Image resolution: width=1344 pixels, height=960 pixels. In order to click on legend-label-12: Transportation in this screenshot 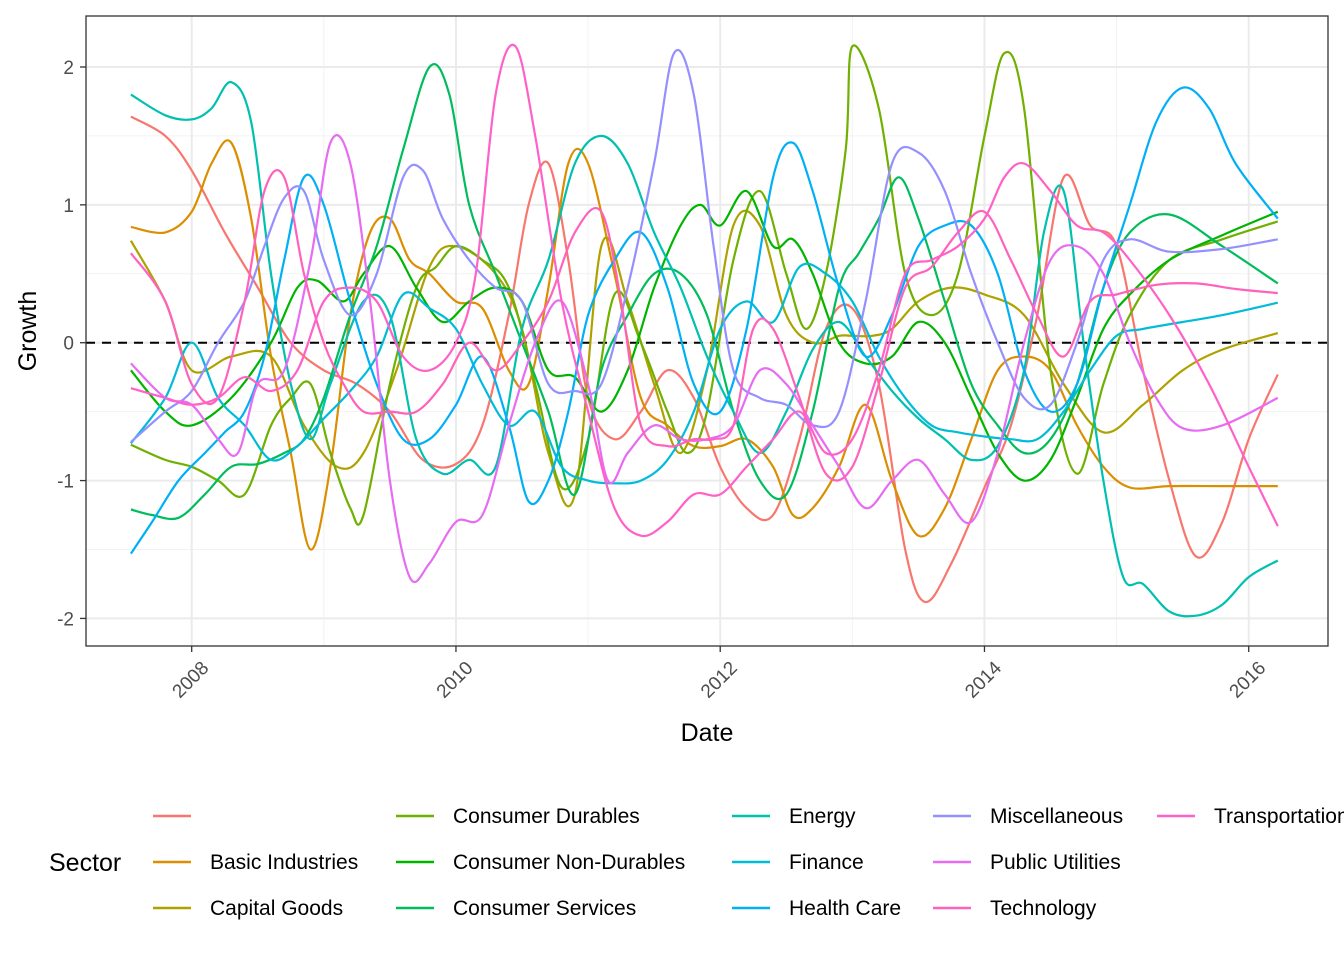, I will do `click(1279, 816)`.